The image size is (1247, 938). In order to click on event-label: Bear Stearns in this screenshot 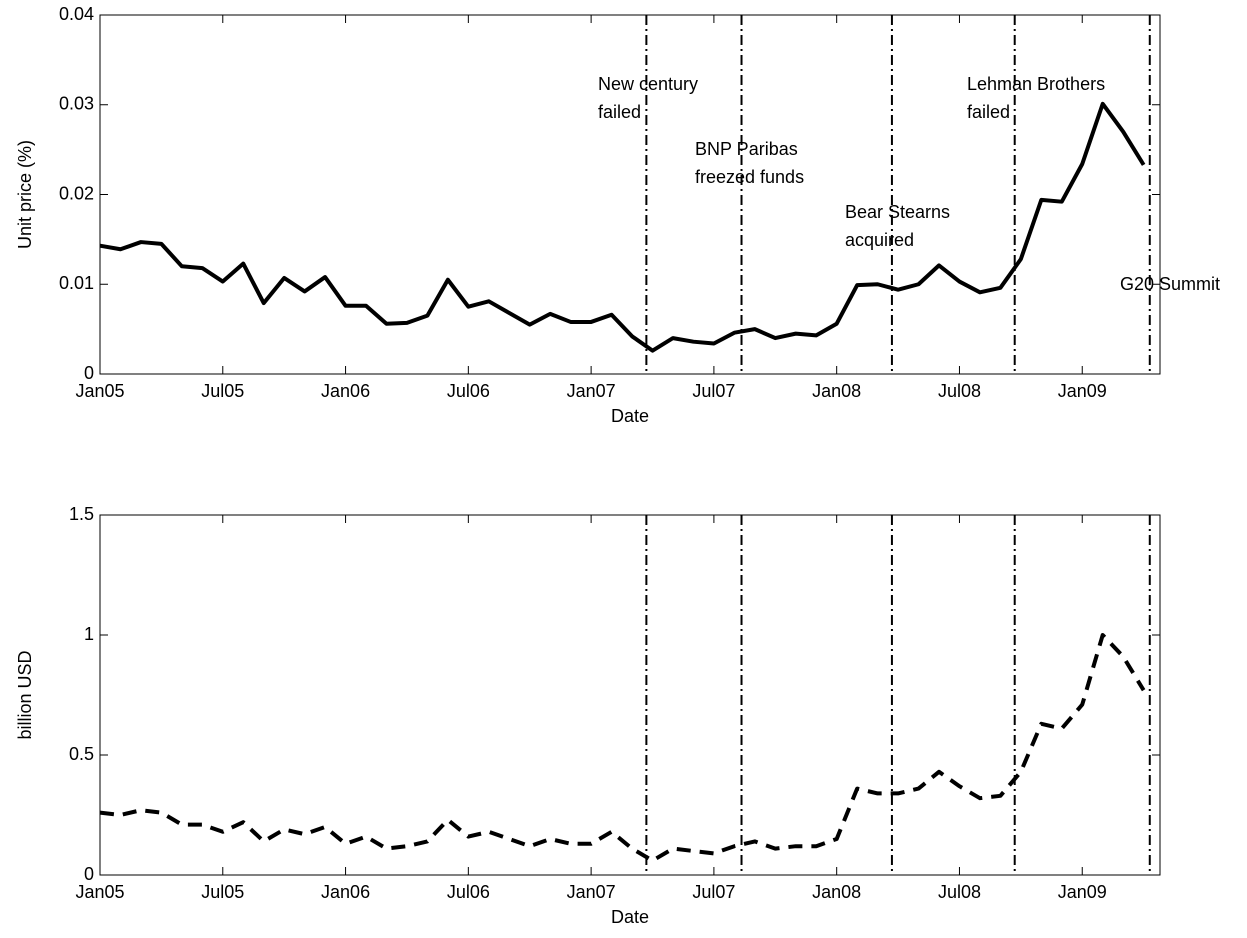, I will do `click(897, 212)`.